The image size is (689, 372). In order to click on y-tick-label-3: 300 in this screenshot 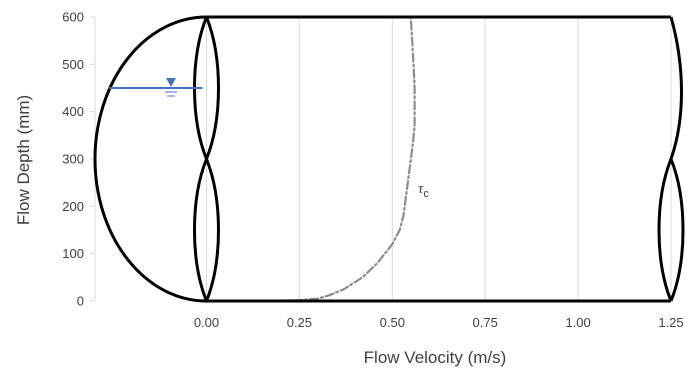, I will do `click(73, 159)`.